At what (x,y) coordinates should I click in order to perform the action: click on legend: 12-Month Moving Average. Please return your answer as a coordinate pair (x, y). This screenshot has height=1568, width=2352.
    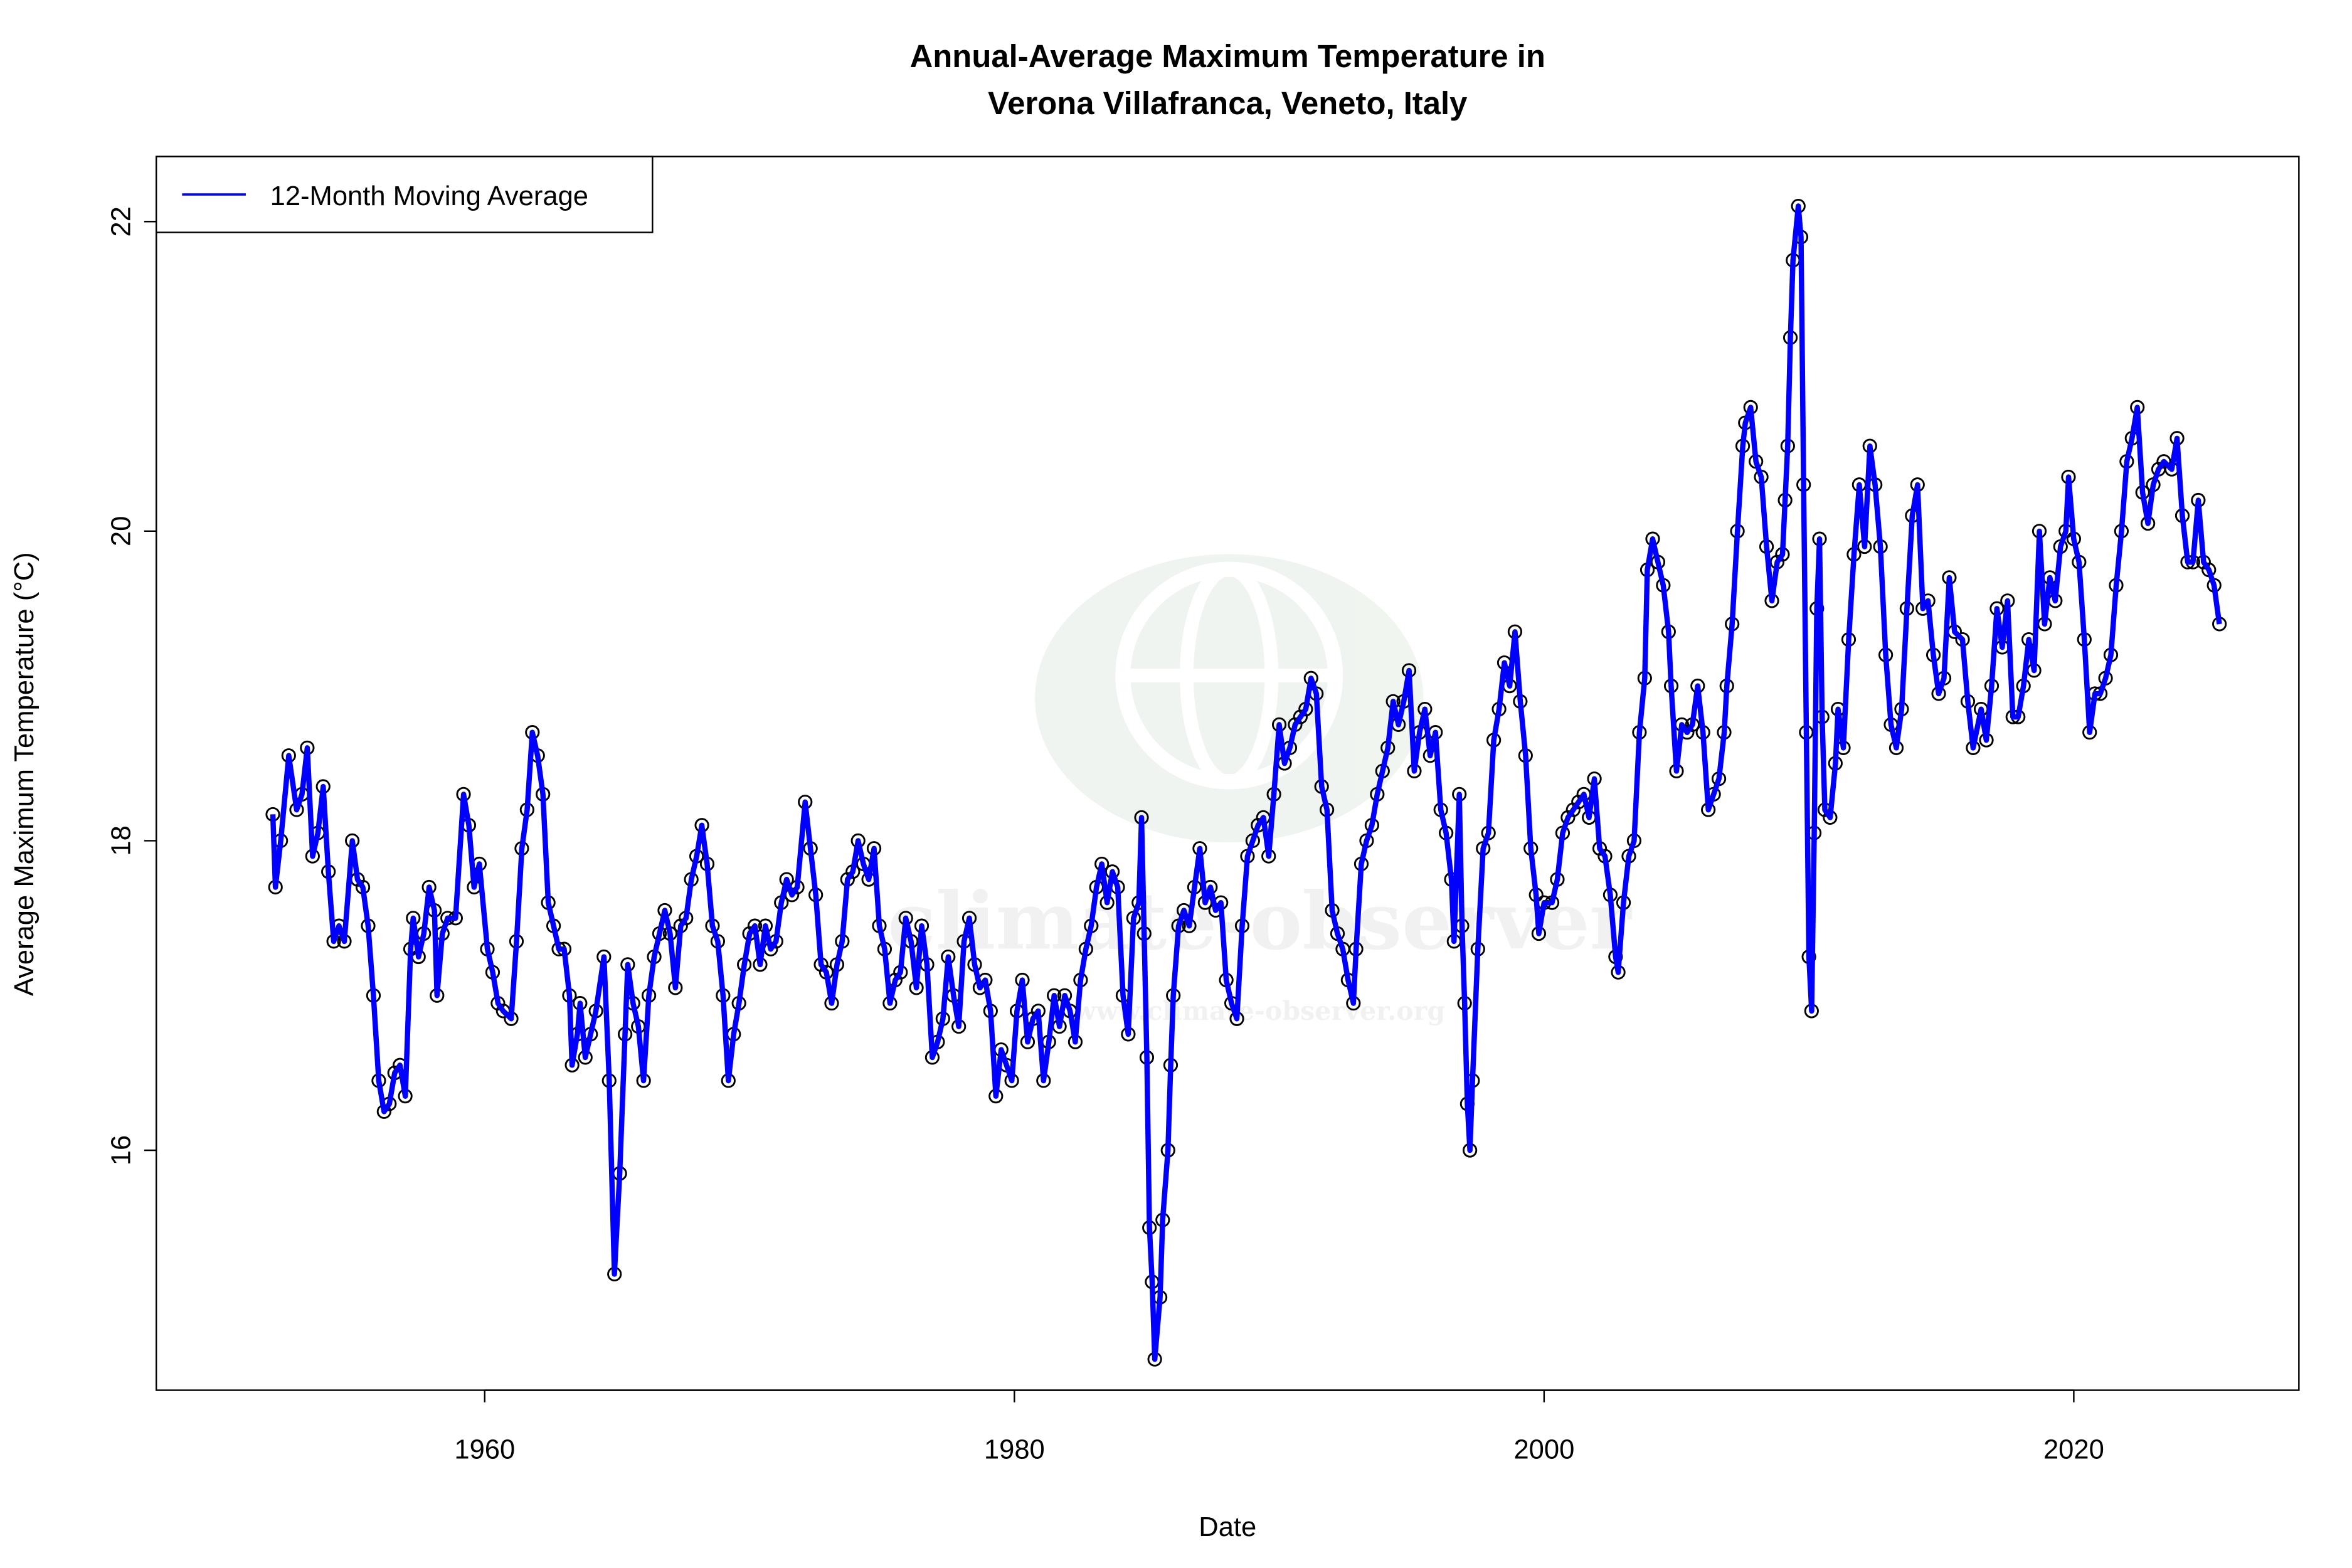
    Looking at the image, I should click on (404, 194).